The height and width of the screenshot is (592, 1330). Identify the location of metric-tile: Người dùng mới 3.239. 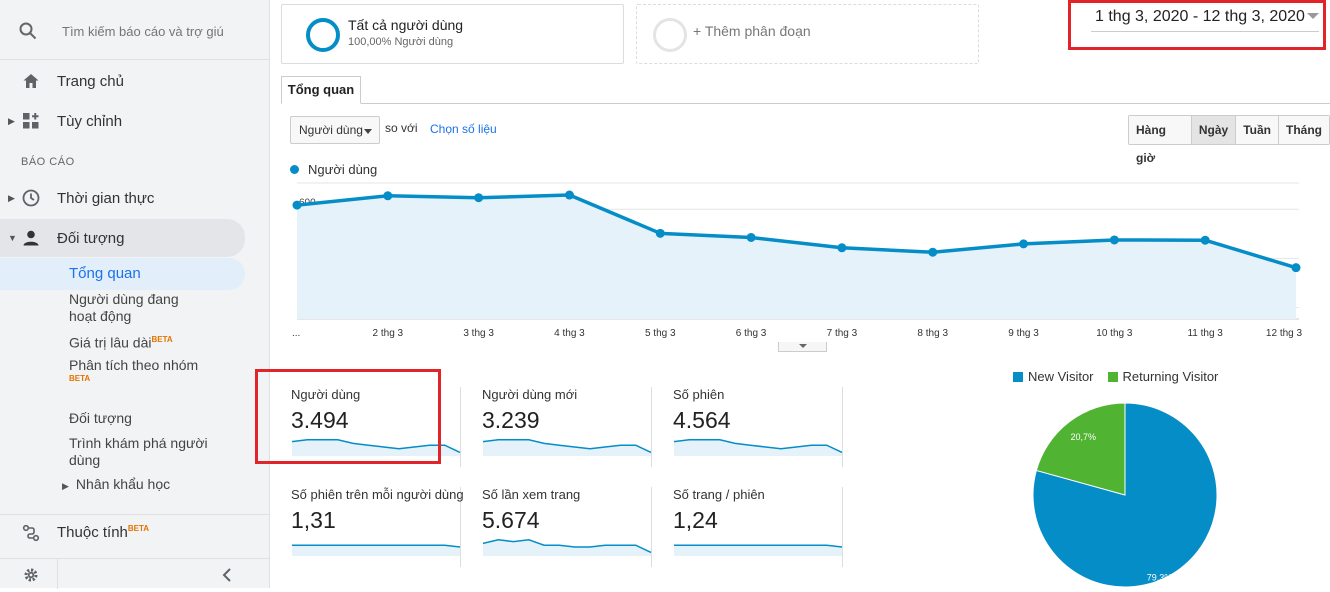
(562, 427).